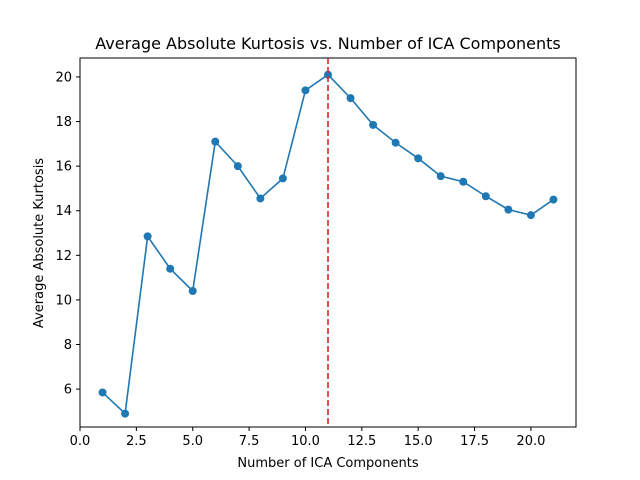 The height and width of the screenshot is (480, 640). What do you see at coordinates (63, 256) in the screenshot?
I see `y-tick-label: 12` at bounding box center [63, 256].